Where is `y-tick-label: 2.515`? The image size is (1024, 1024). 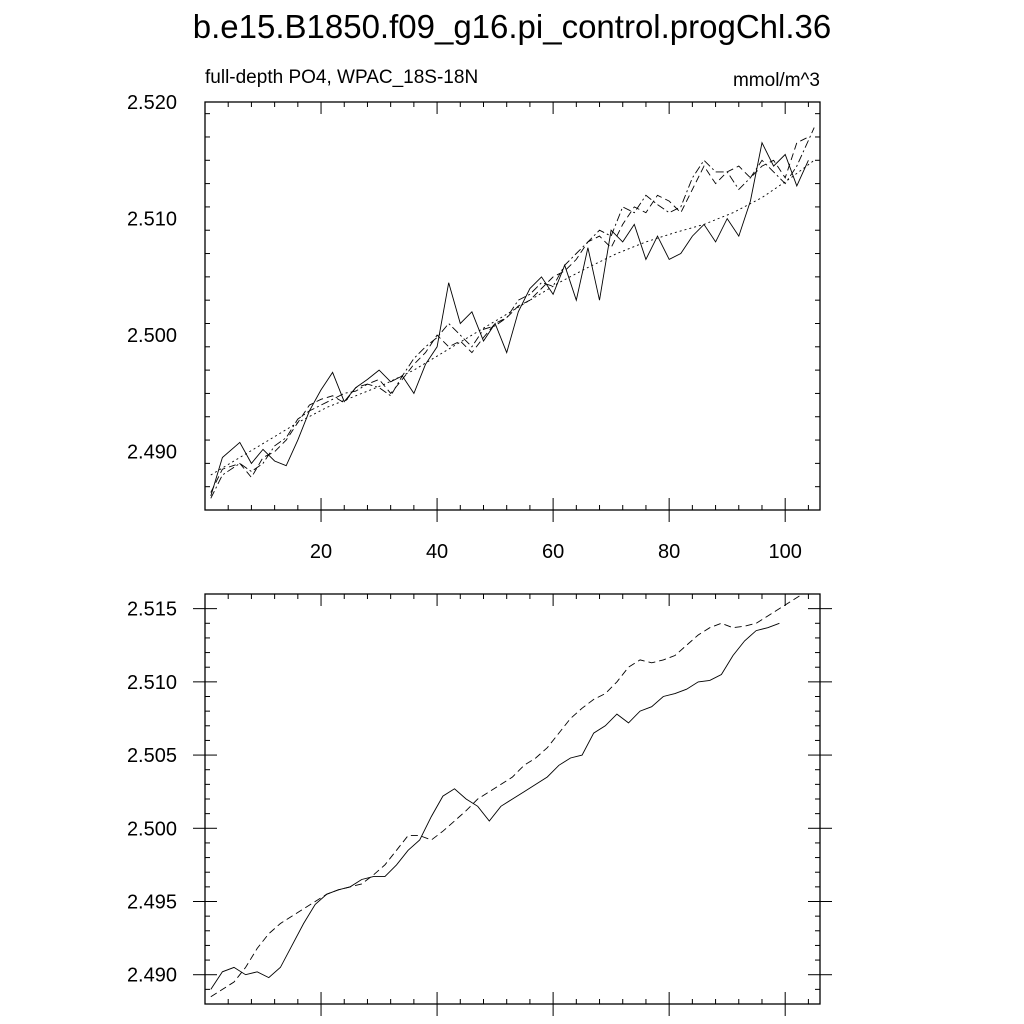
y-tick-label: 2.515 is located at coordinates (152, 610).